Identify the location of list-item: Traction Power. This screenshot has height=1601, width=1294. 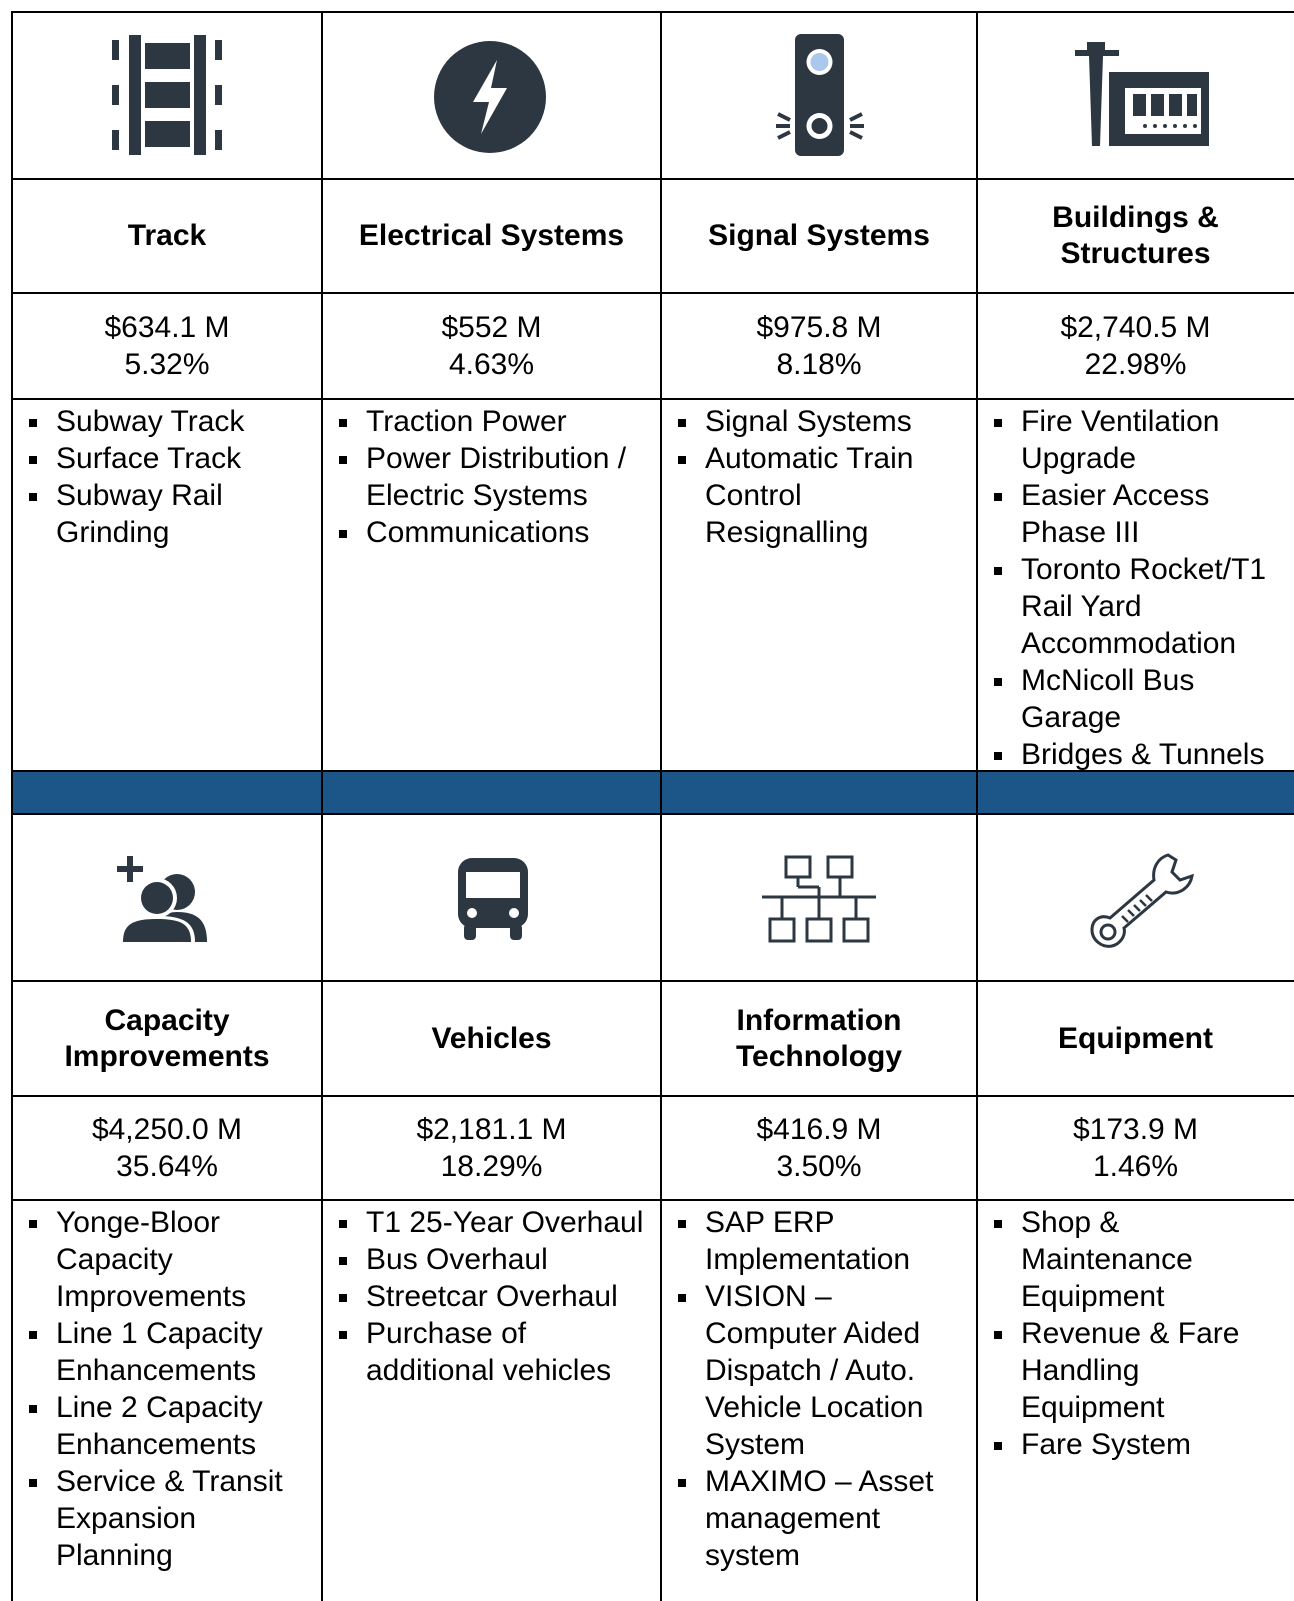
(488, 421).